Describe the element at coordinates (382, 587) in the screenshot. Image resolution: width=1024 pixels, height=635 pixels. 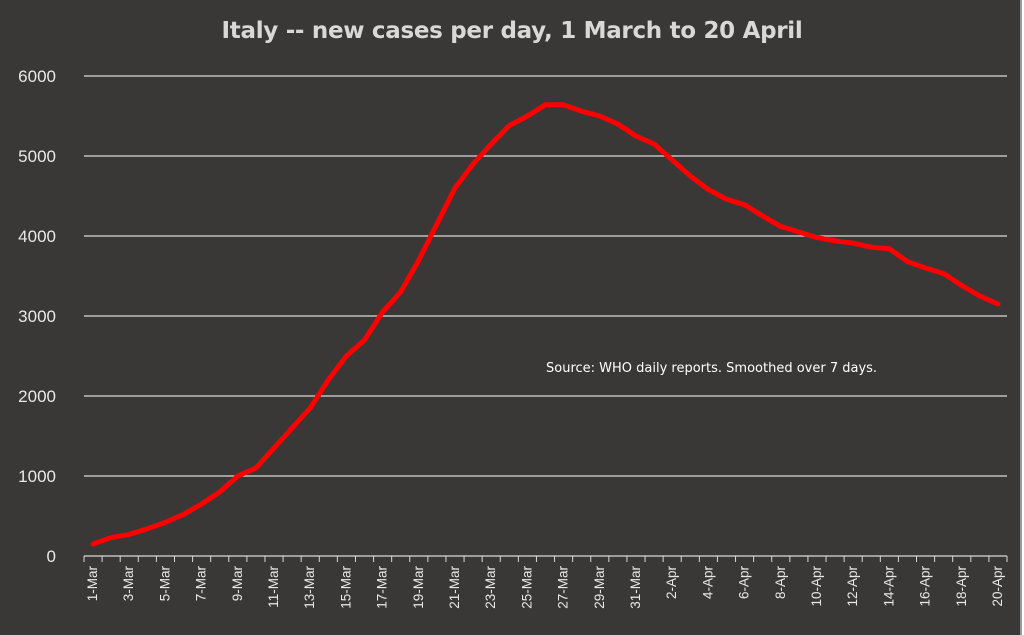
I see `x-tick-label: 17-Mar` at that location.